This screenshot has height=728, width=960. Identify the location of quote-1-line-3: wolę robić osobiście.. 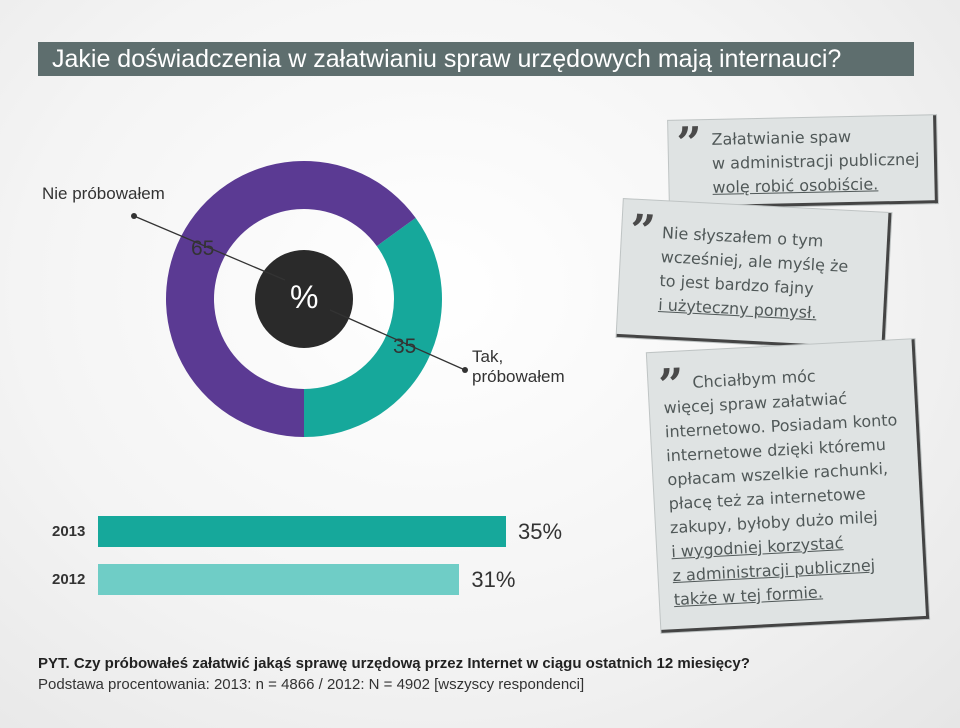
(795, 185).